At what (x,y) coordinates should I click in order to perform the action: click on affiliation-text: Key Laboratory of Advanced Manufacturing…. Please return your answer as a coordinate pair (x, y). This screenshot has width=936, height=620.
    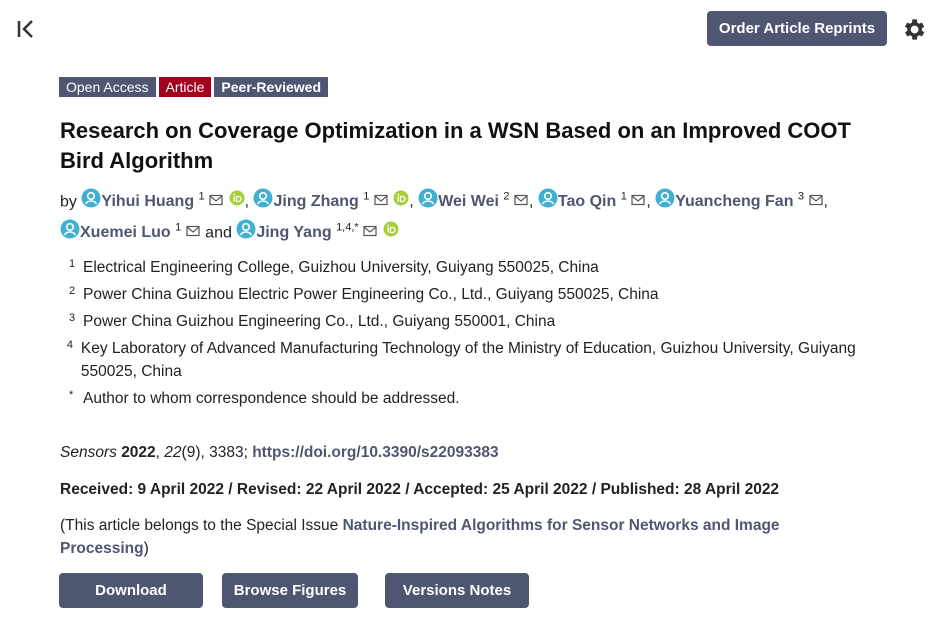
    Looking at the image, I should click on (468, 360).